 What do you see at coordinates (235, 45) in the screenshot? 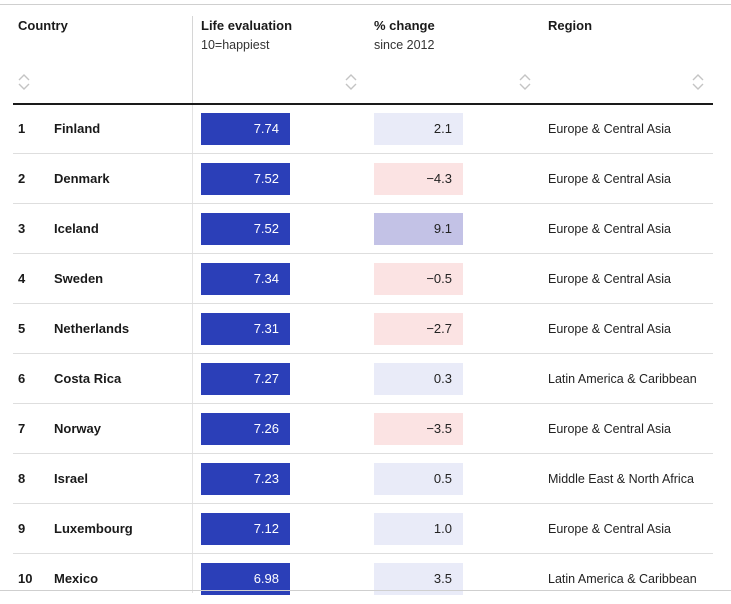
I see `header-life-subtitle: 10=happiest` at bounding box center [235, 45].